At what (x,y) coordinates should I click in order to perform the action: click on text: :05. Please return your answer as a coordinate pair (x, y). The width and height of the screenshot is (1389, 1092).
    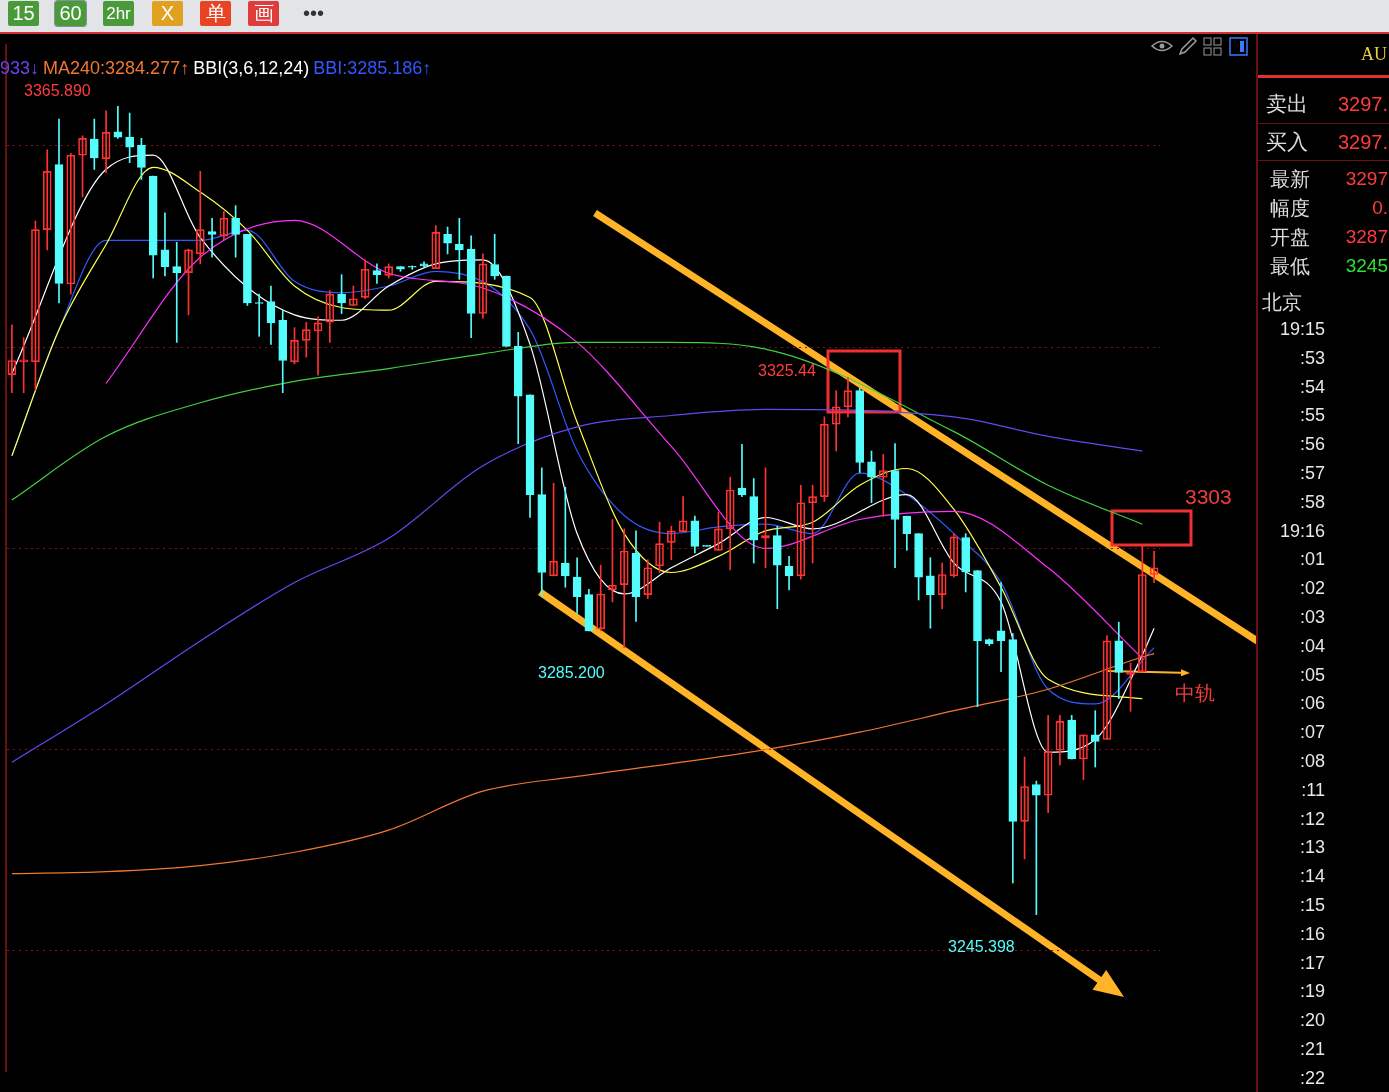
    Looking at the image, I should click on (1312, 674).